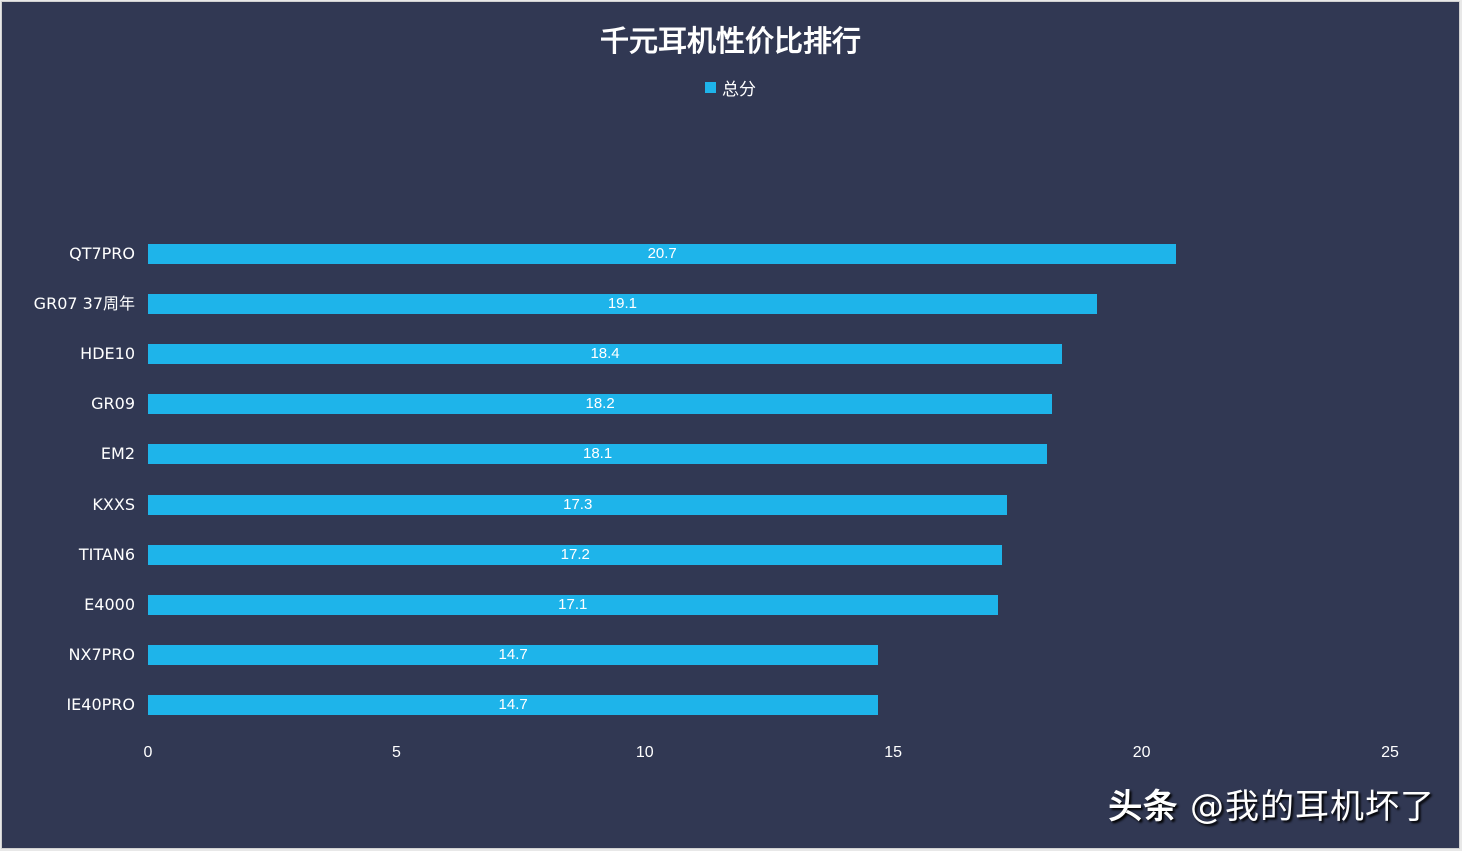  I want to click on category-label: IE40PRO, so click(100, 704).